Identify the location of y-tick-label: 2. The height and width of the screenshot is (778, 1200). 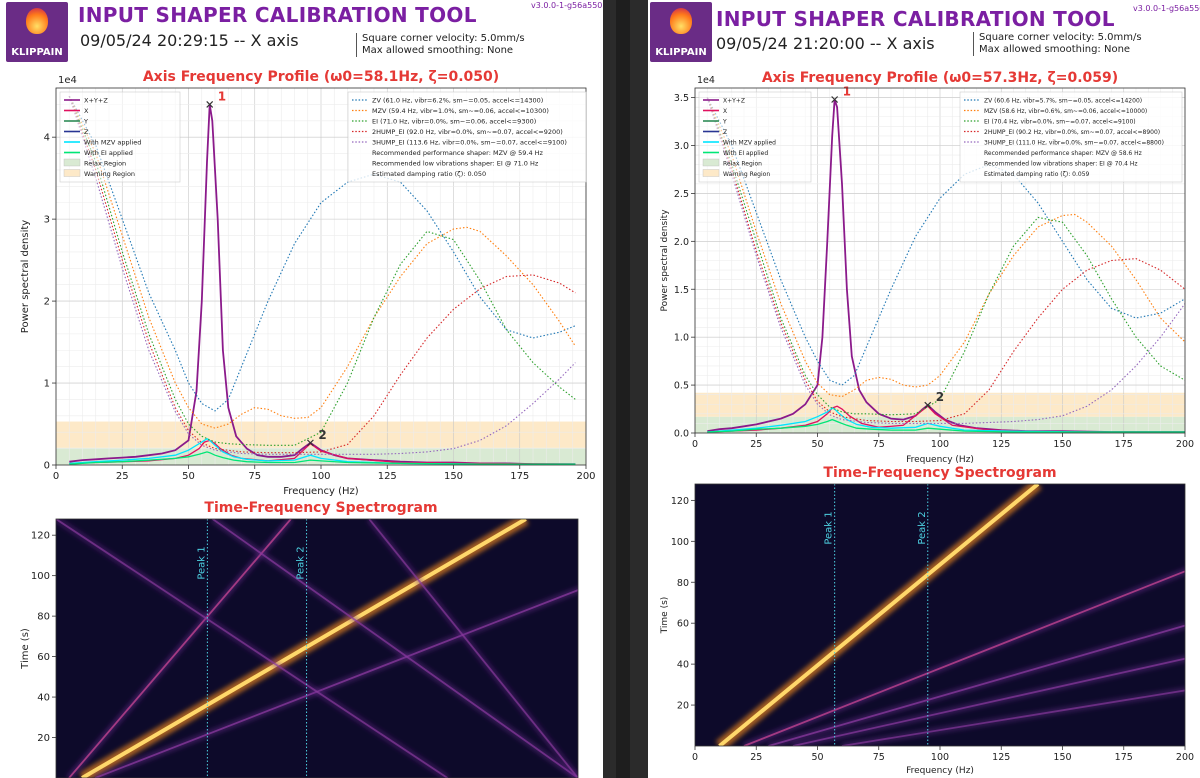
(47, 302).